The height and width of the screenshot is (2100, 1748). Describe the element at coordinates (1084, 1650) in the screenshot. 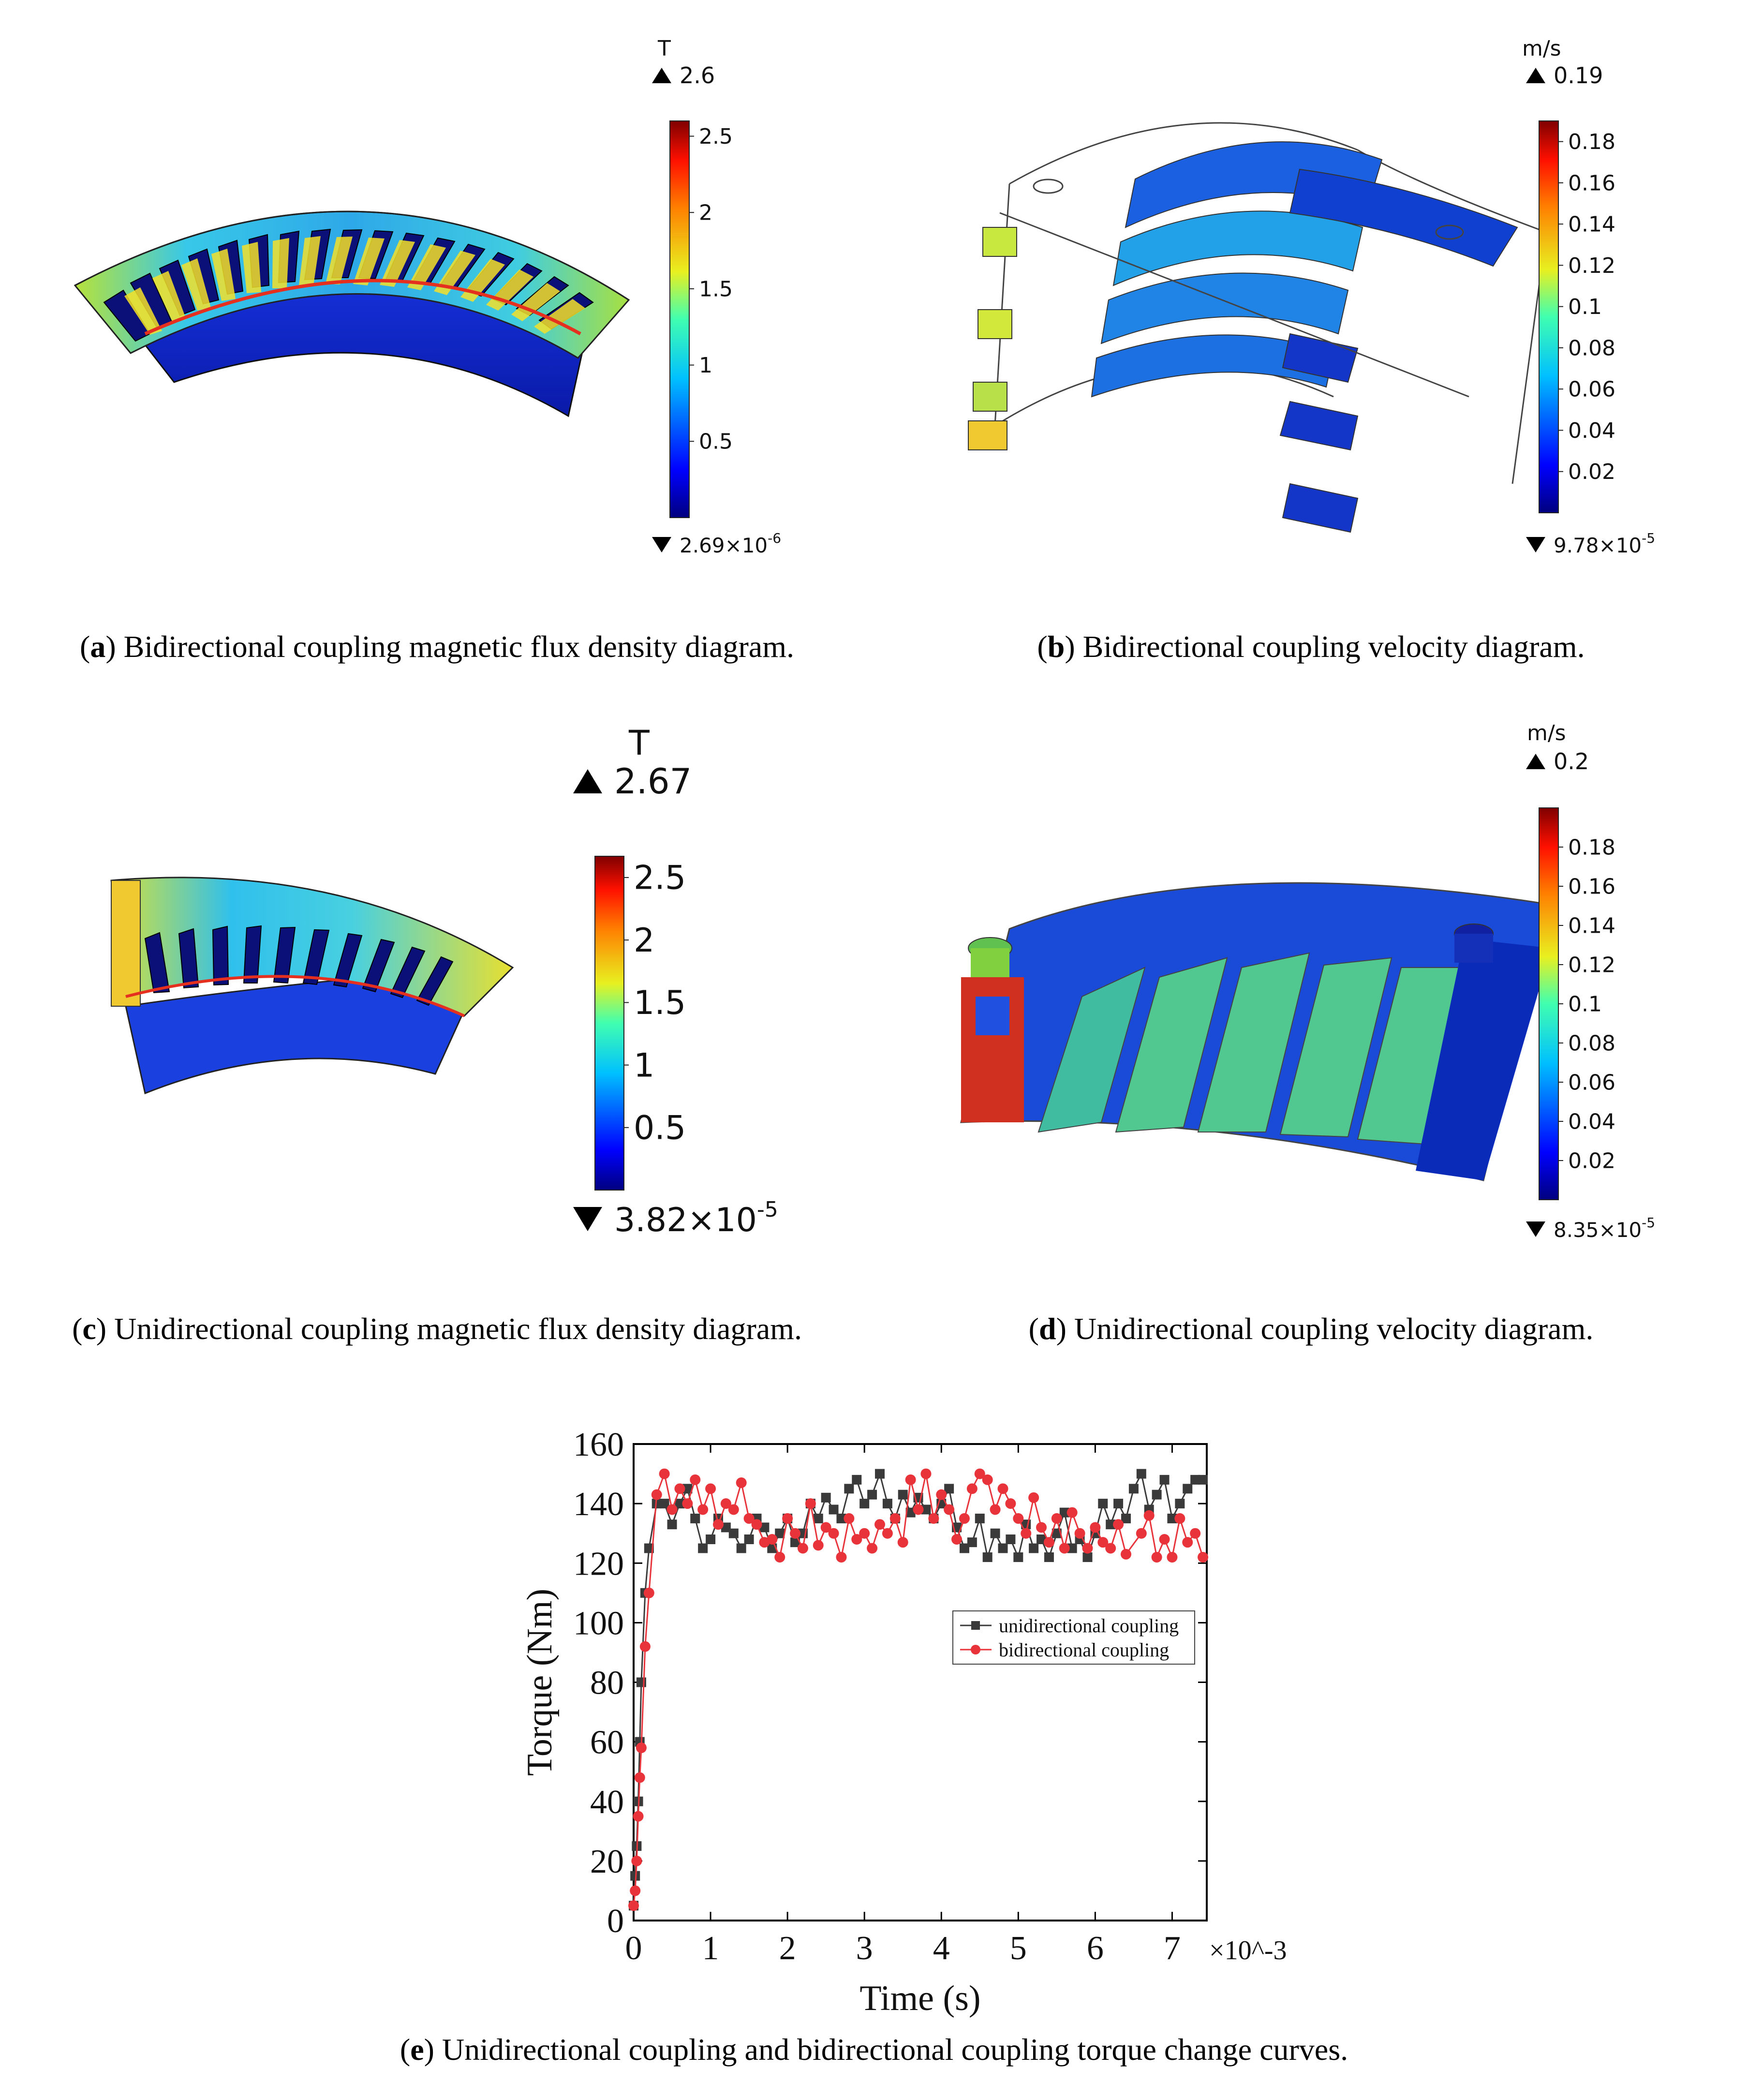

I see `legend-label: bidirectional coupling` at that location.